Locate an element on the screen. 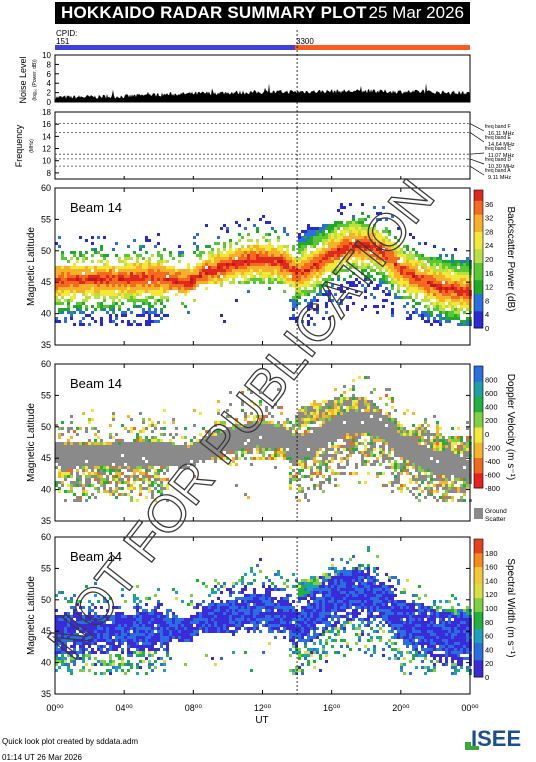  noise-tick-3: 6 is located at coordinates (49, 74).